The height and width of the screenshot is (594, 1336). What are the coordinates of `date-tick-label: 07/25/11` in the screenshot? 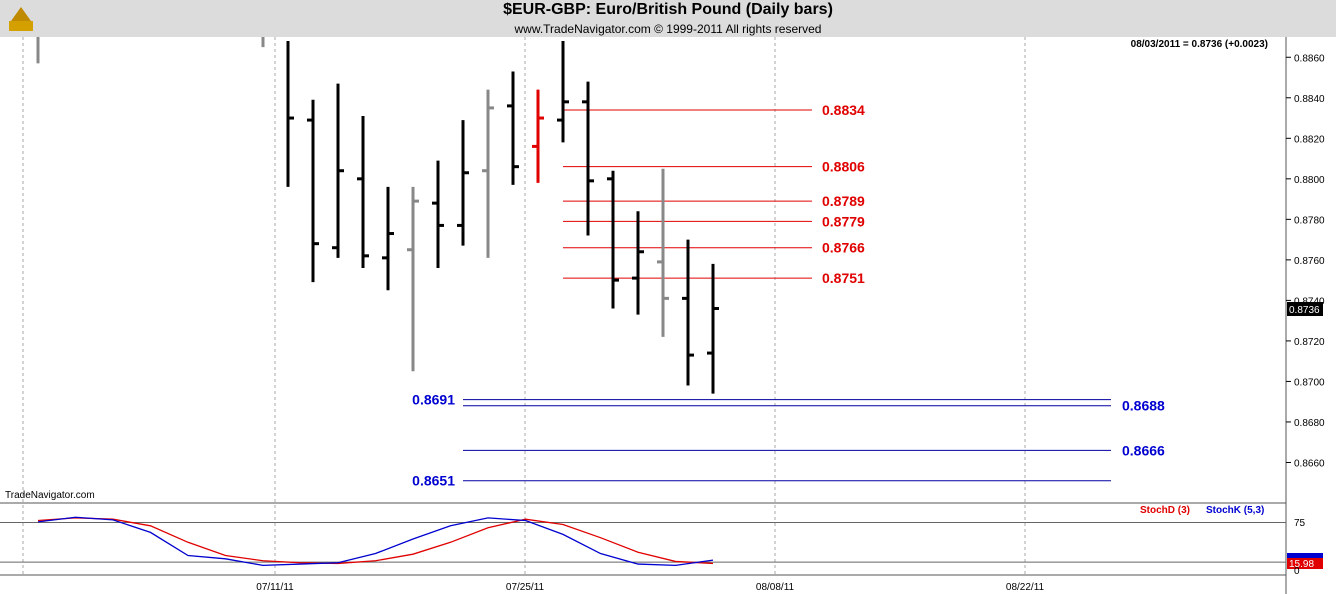 It's located at (525, 587).